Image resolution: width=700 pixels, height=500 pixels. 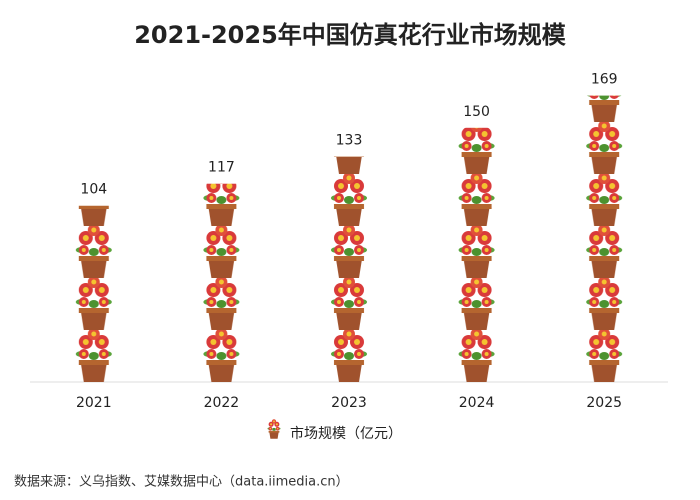 I want to click on x-tick-label: 2023, so click(x=349, y=403).